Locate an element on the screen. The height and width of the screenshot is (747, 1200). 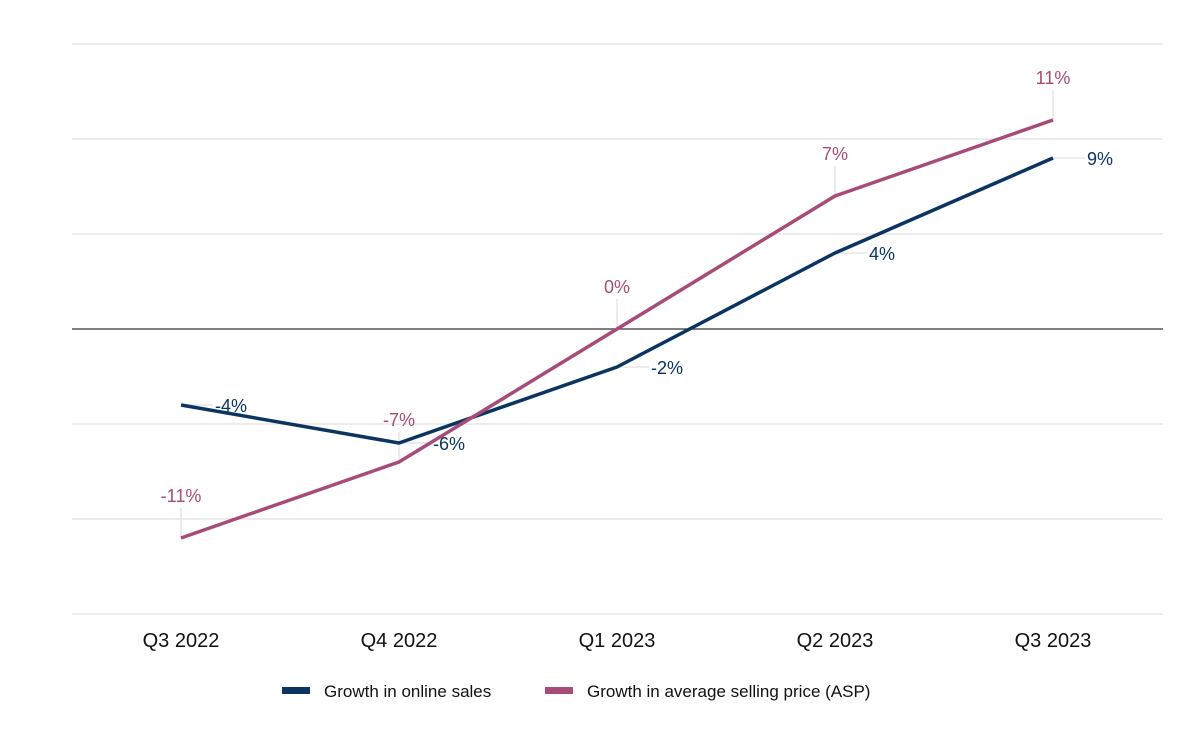
x-tick-label: Q3 2022 is located at coordinates (181, 641).